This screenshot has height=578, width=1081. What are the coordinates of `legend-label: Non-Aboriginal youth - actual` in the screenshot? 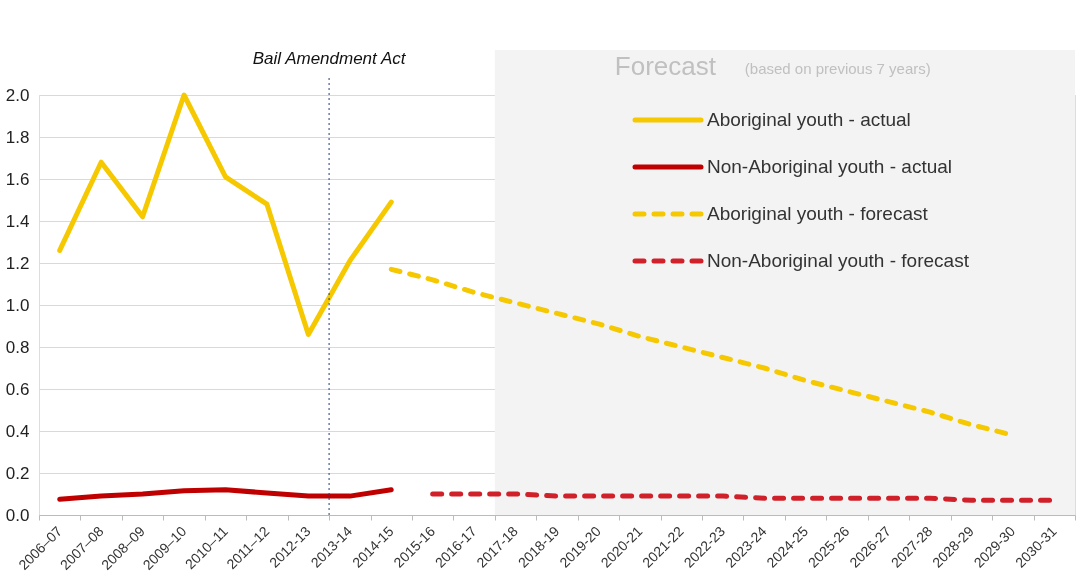 It's located at (830, 166).